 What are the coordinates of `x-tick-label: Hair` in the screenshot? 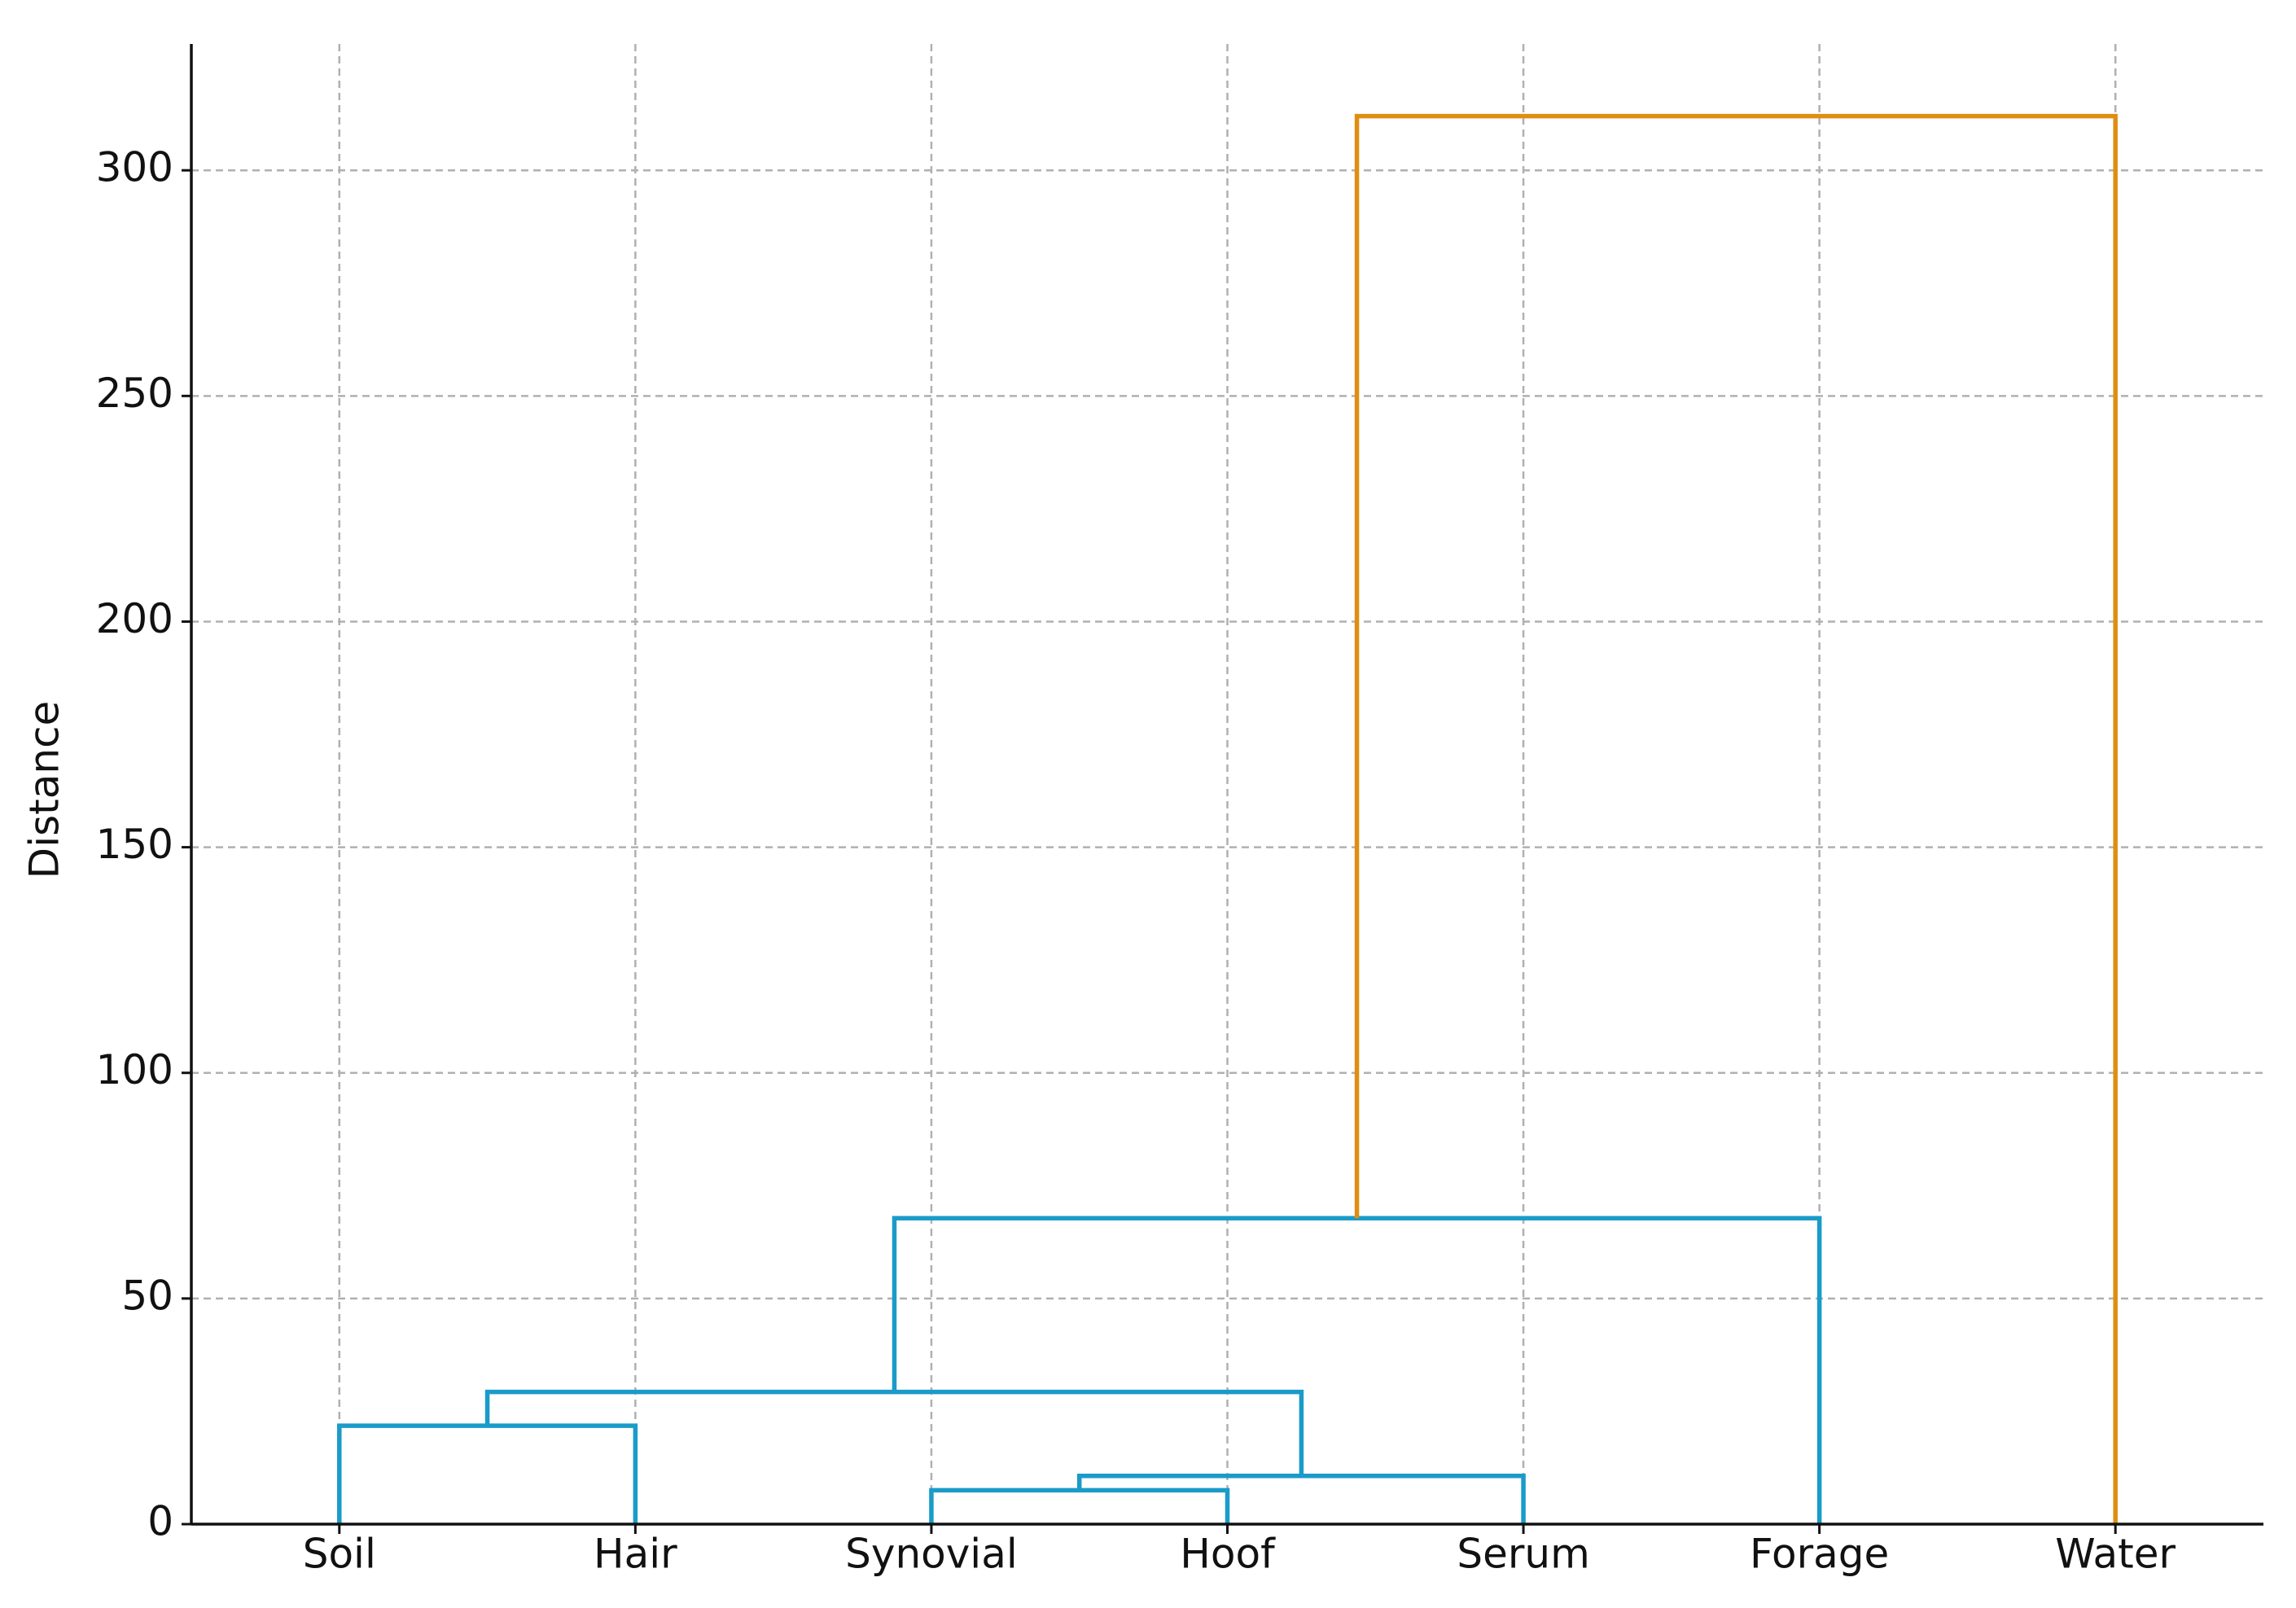 It's located at (635, 1554).